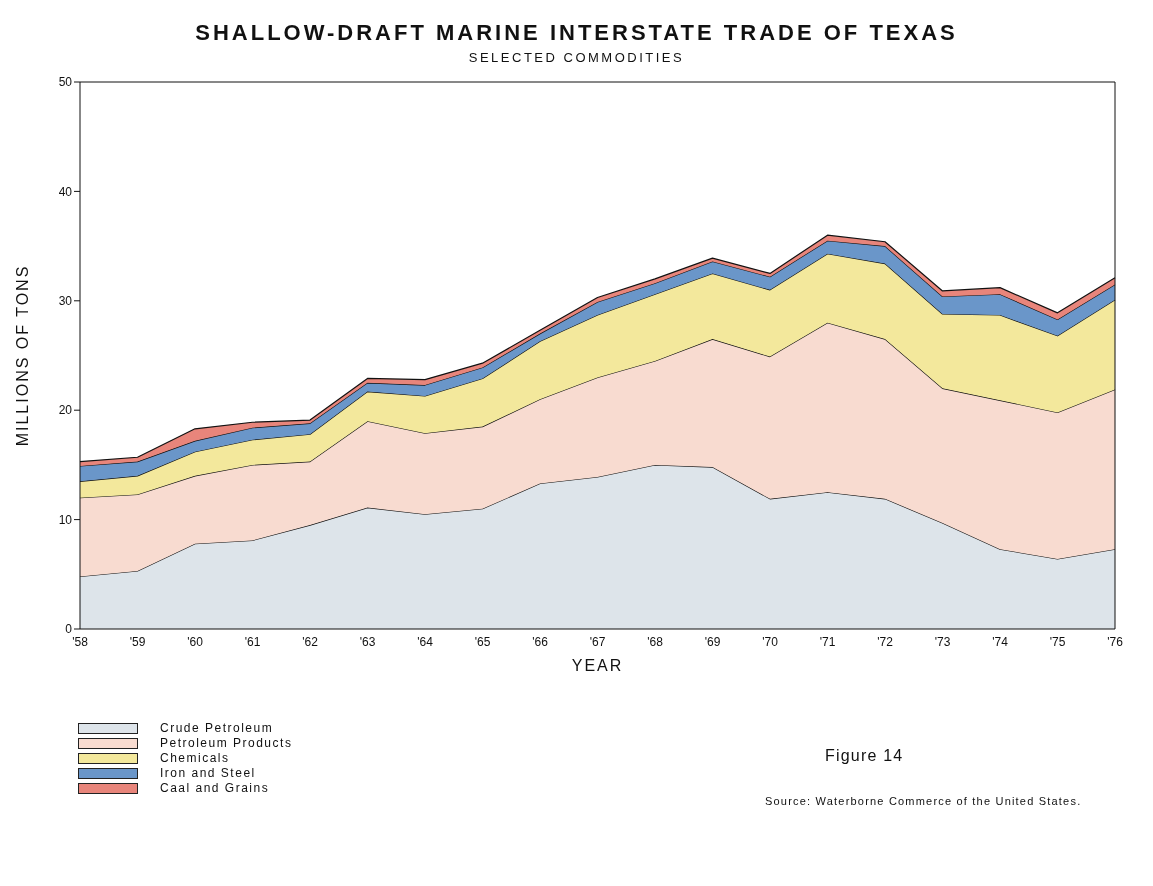  Describe the element at coordinates (1115, 641) in the screenshot. I see `x-tick-label: '76` at that location.